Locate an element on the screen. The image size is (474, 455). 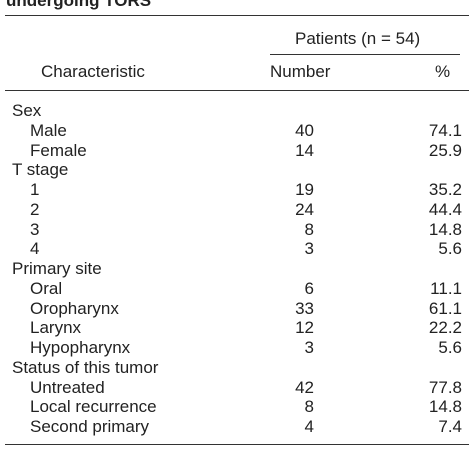
section-label: Primary site is located at coordinates (57, 268).